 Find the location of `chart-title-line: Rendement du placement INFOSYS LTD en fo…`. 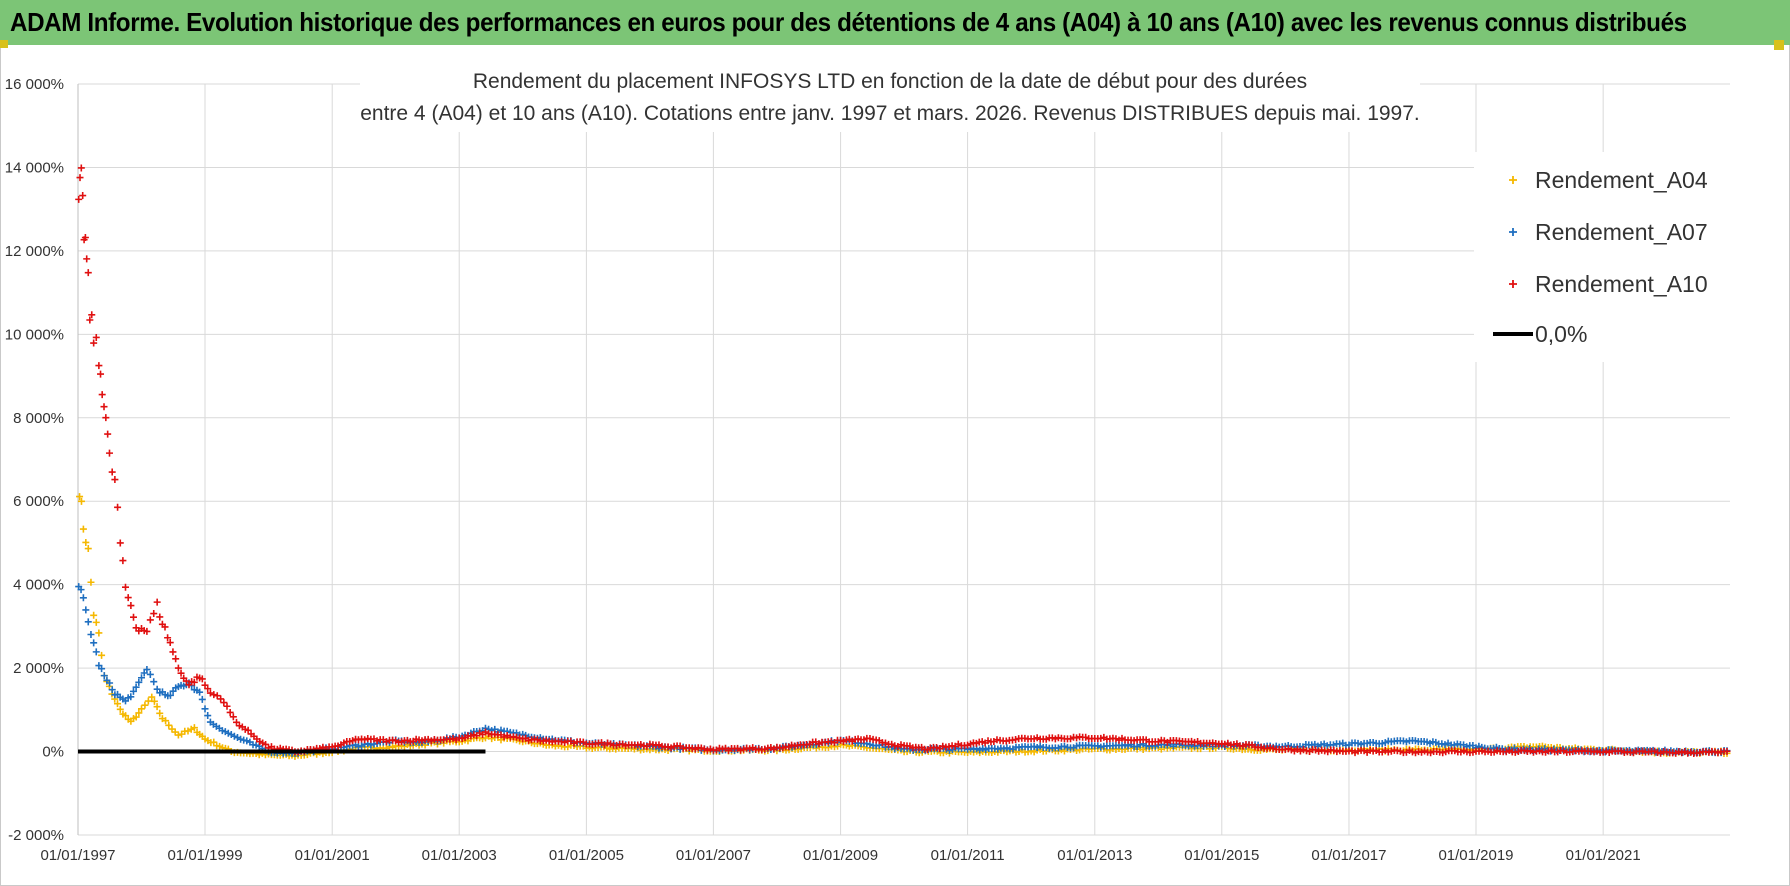

chart-title-line: Rendement du placement INFOSYS LTD en fo… is located at coordinates (890, 81).